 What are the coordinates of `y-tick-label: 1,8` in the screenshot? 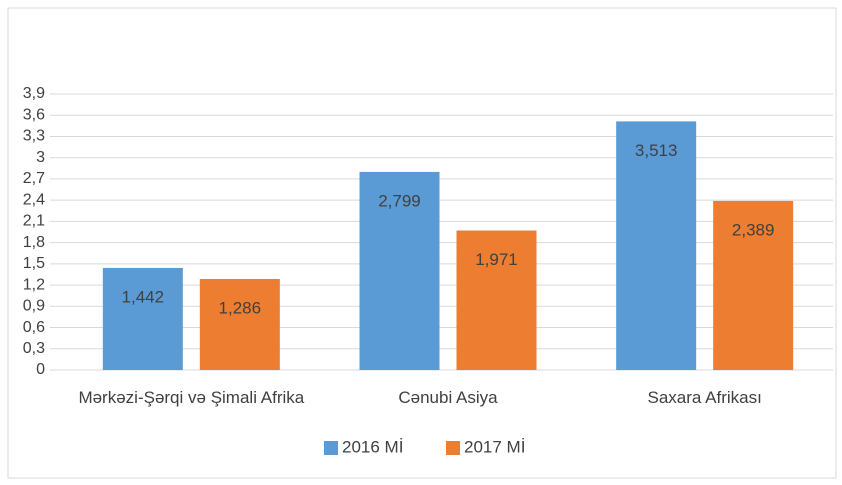 It's located at (34, 242).